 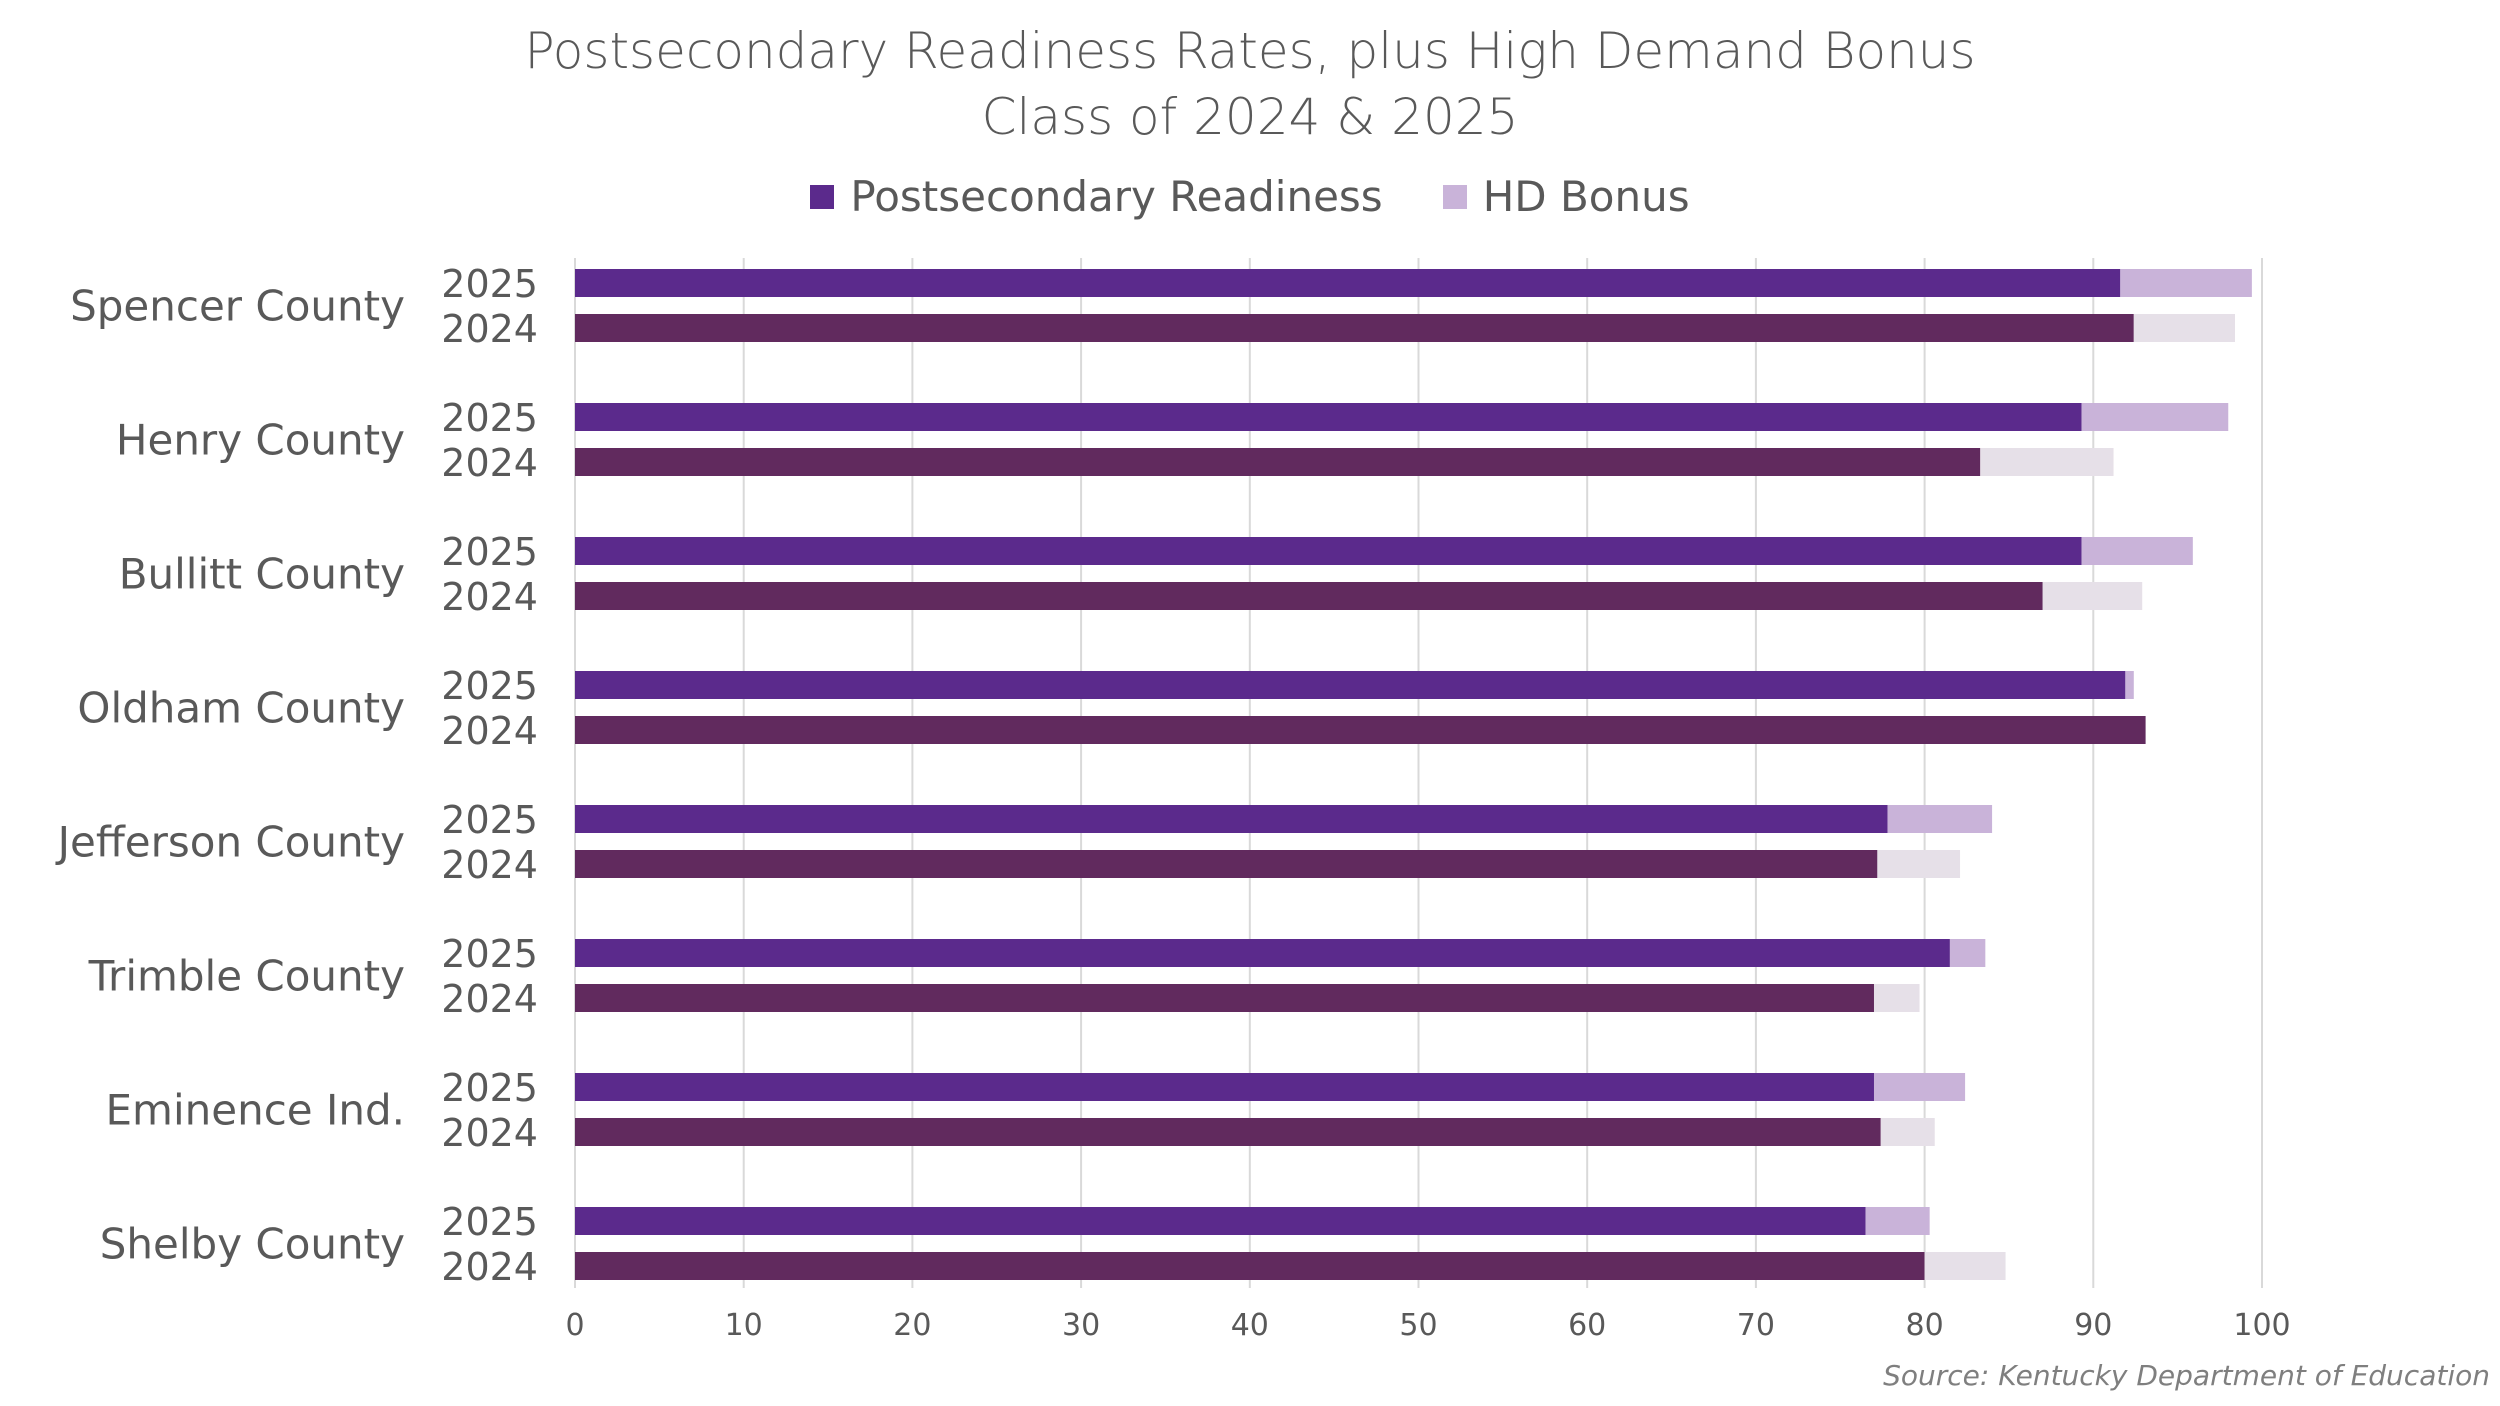 I want to click on x-tick-label: 30, so click(x=1081, y=1325).